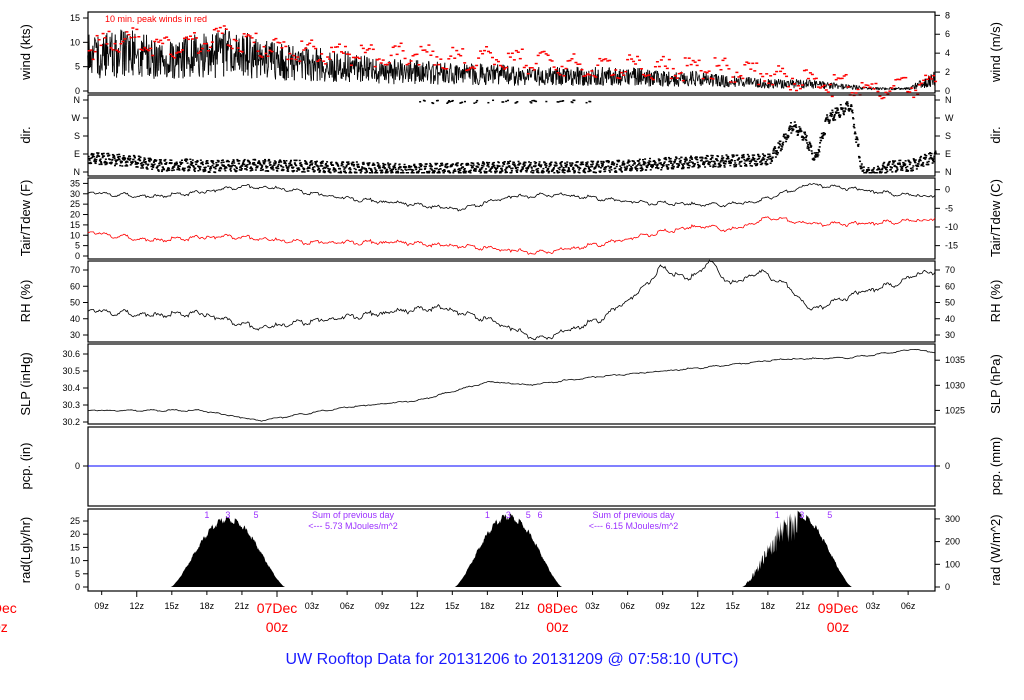  I want to click on rad-hour-label: 3, so click(508, 515).